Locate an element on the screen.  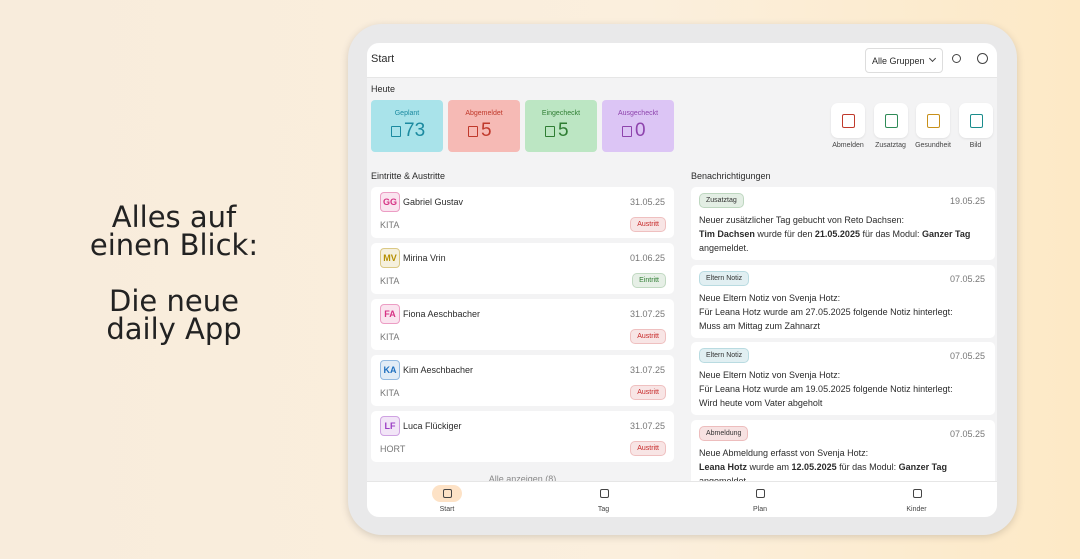
text-segment: angemeldet. is located at coordinates (724, 248).